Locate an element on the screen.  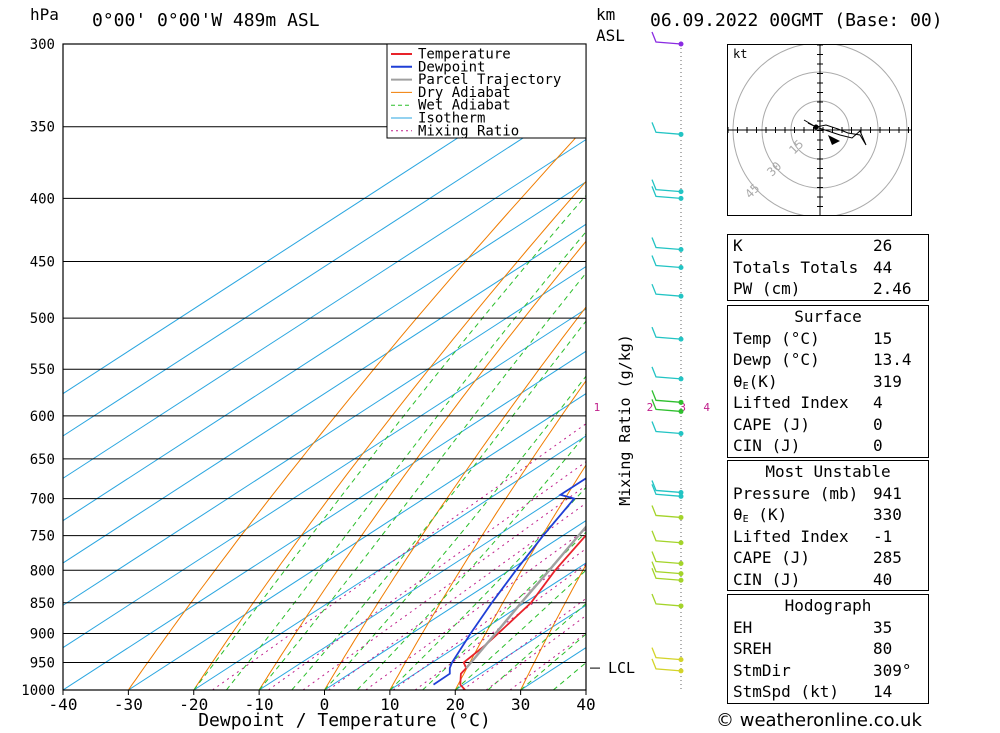
row-value: 80 is located at coordinates (883, 648).